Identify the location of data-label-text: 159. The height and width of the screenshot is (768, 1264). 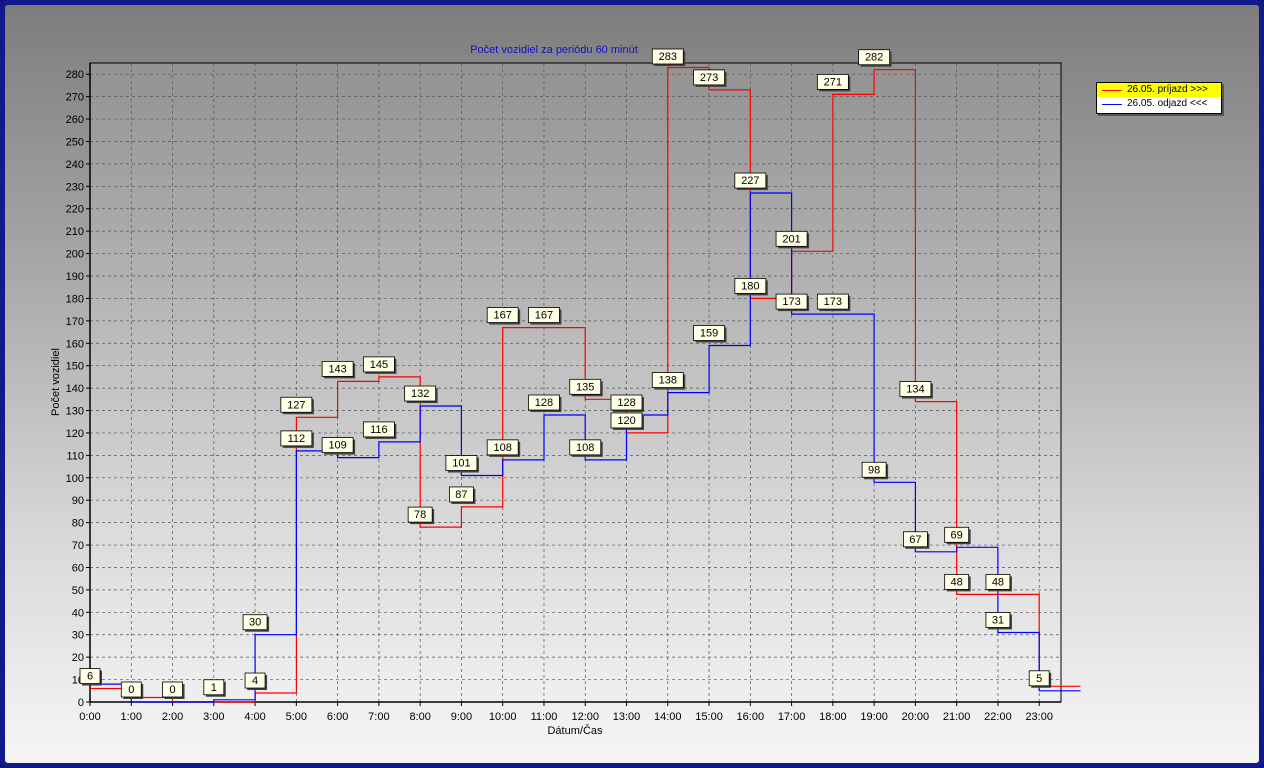
(709, 334).